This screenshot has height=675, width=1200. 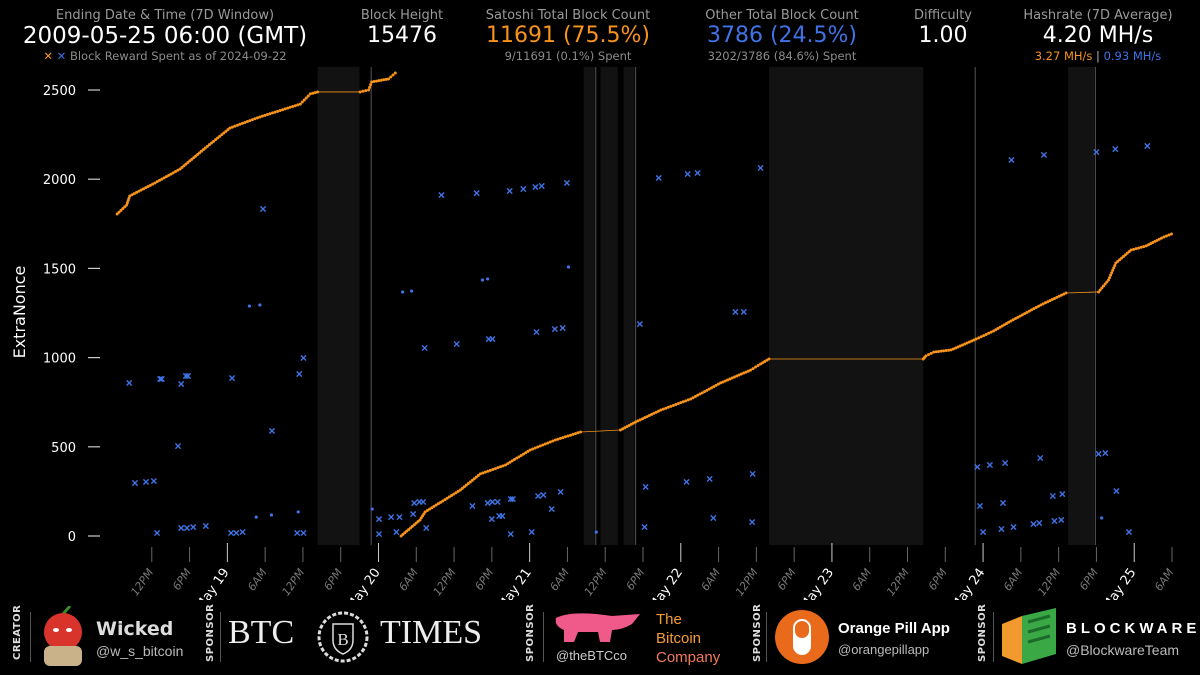 What do you see at coordinates (178, 56) in the screenshot?
I see `spent-legend-text: Block Reward Spent as of 2024-09-22` at bounding box center [178, 56].